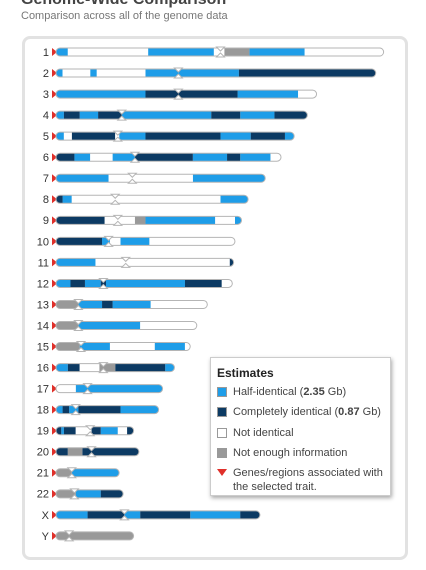 This screenshot has width=426, height=570. I want to click on legend-title: Estimates, so click(245, 373).